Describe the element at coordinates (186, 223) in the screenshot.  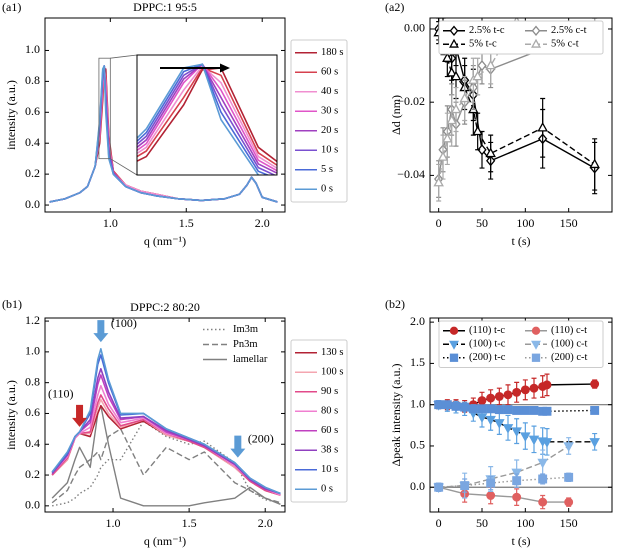
I see `x-tick-label: 1.5` at that location.